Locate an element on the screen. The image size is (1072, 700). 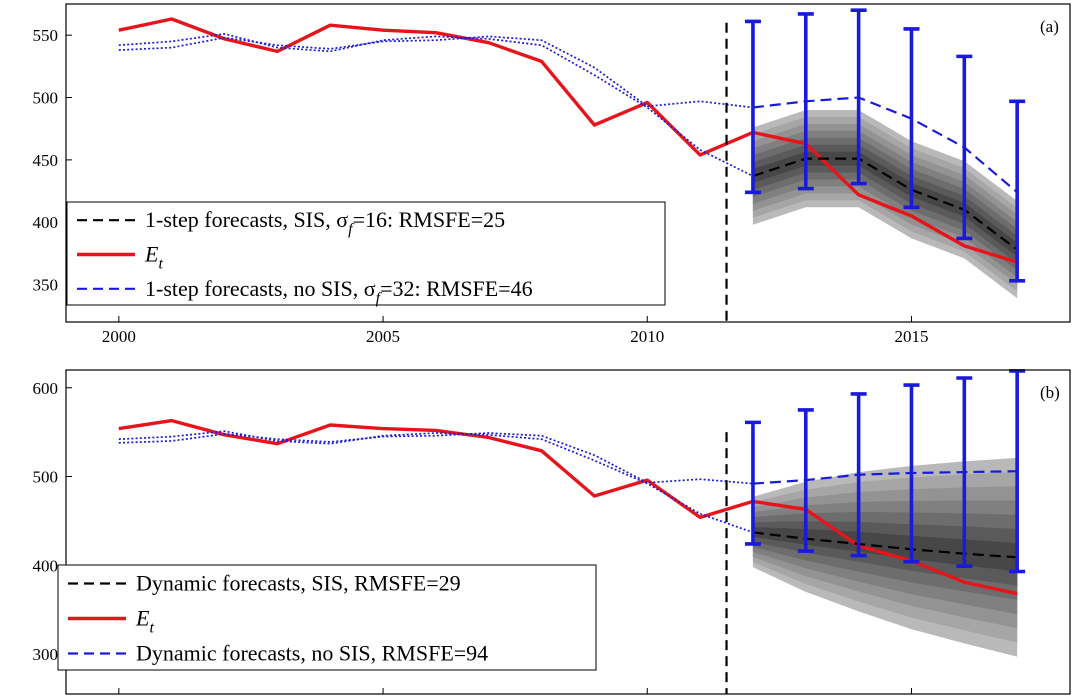
legend-label: Dynamic forecasts, SIS, RMSFE=29 is located at coordinates (298, 583).